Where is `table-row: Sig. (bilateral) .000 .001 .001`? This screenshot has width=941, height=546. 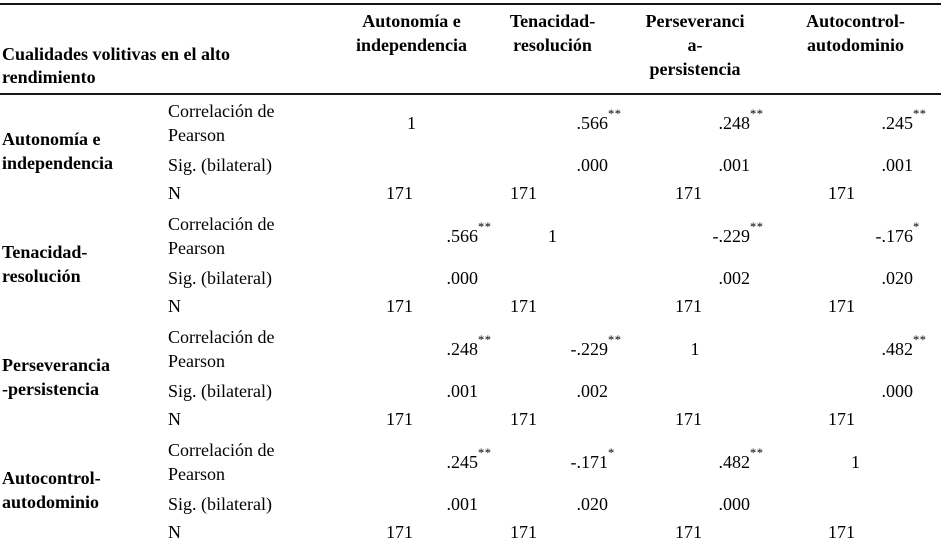
table-row: Sig. (bilateral) .000 .001 .001 is located at coordinates (470, 166).